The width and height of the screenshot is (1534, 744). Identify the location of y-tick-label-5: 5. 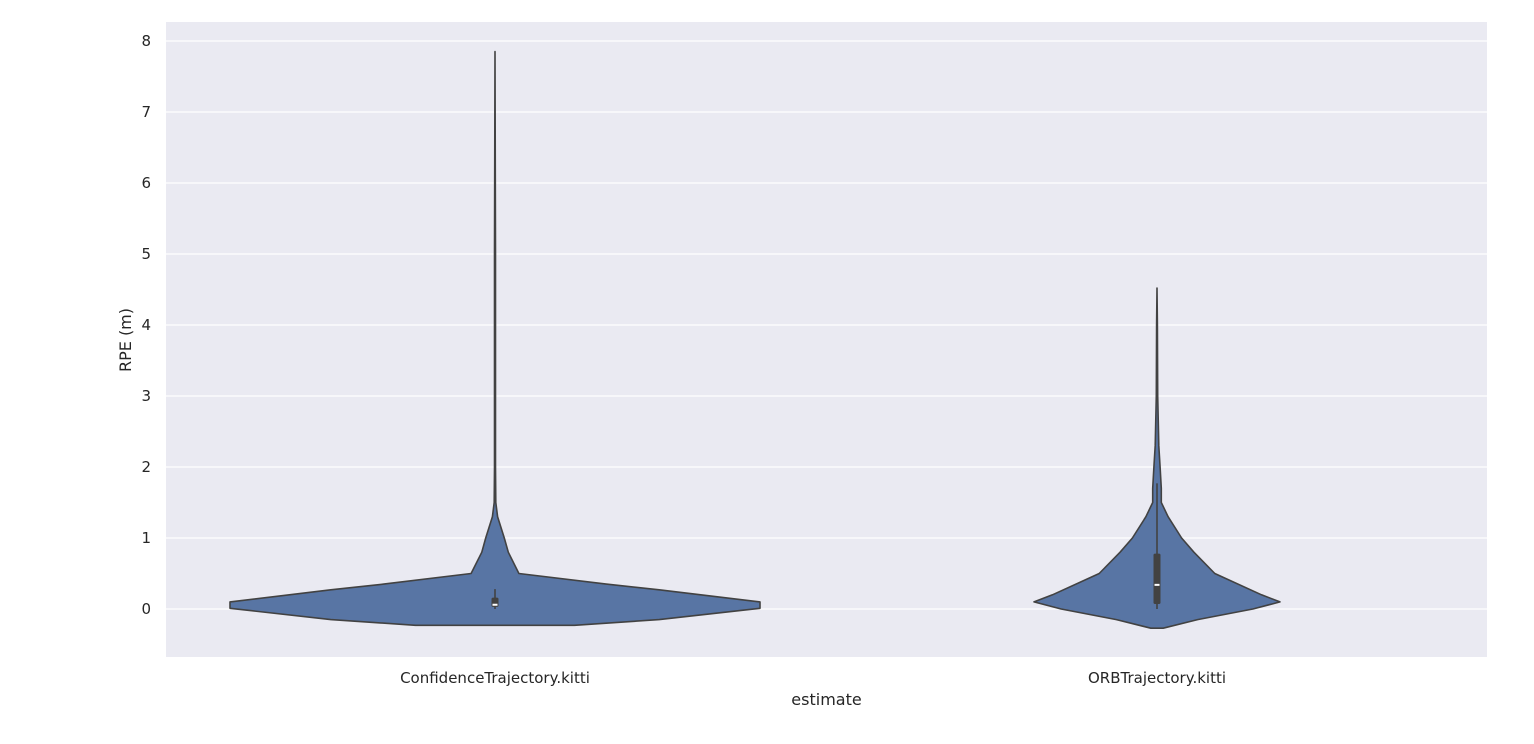
(146, 254).